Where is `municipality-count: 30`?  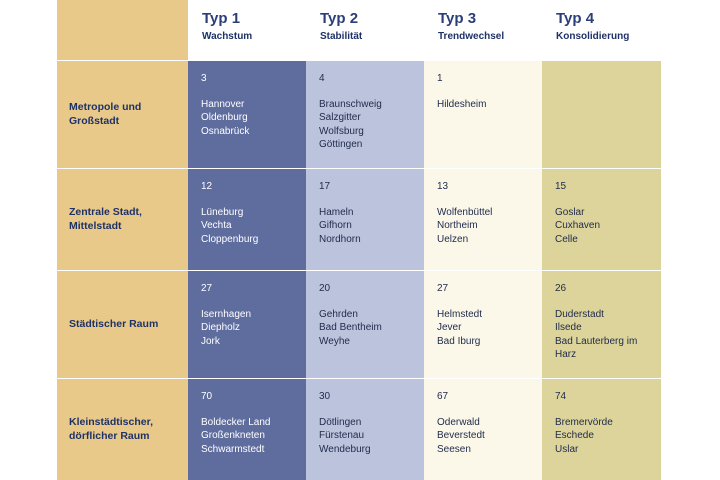
municipality-count: 30 is located at coordinates (325, 396).